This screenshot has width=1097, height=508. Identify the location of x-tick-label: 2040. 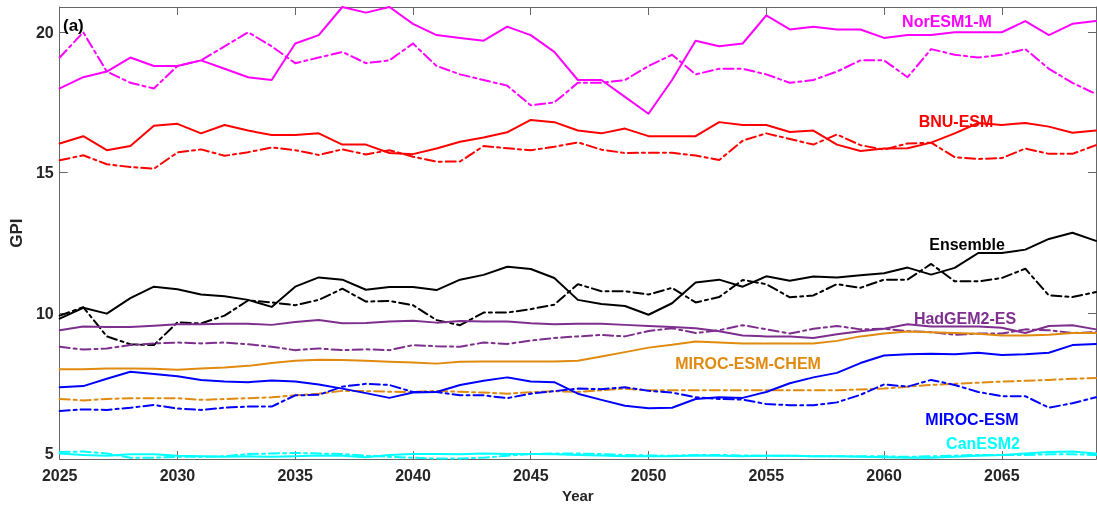
(413, 475).